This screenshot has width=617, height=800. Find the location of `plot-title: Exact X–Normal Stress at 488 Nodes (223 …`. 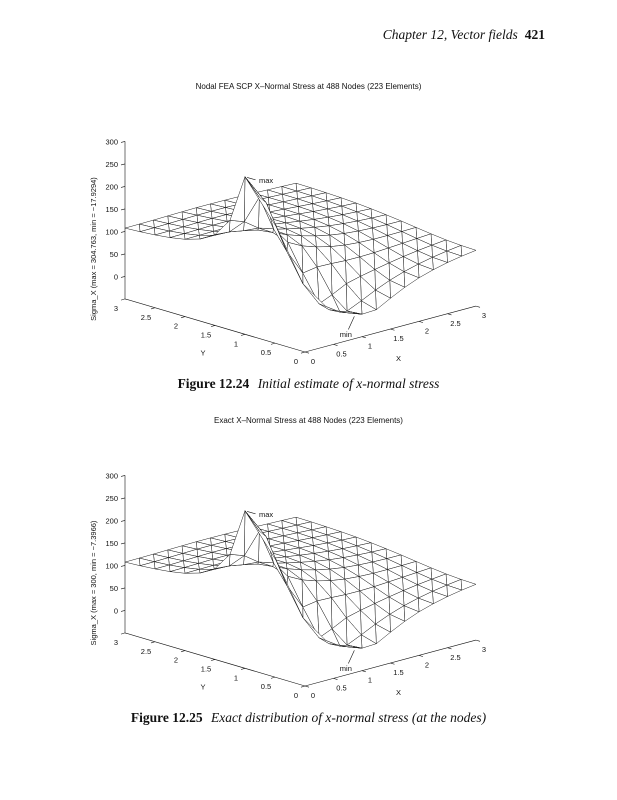

plot-title: Exact X–Normal Stress at 488 Nodes (223 … is located at coordinates (308, 420).